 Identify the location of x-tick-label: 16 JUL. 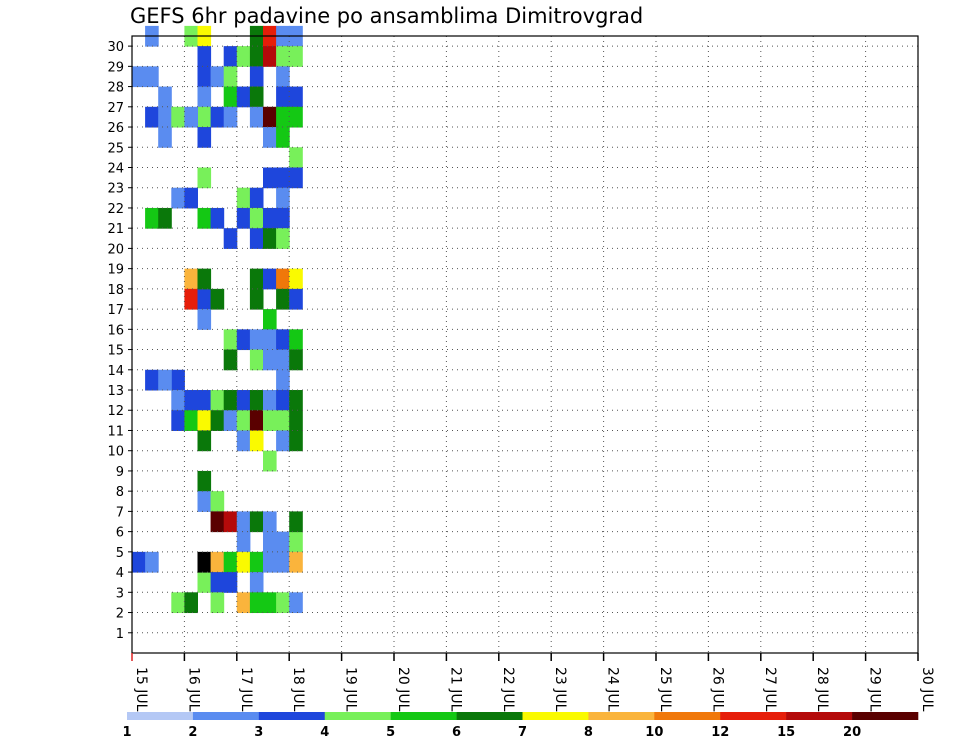
(193, 689).